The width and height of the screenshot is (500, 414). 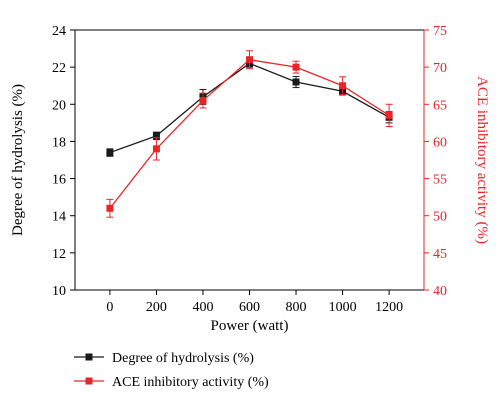 What do you see at coordinates (440, 291) in the screenshot?
I see `y-right-tick-label: 40` at bounding box center [440, 291].